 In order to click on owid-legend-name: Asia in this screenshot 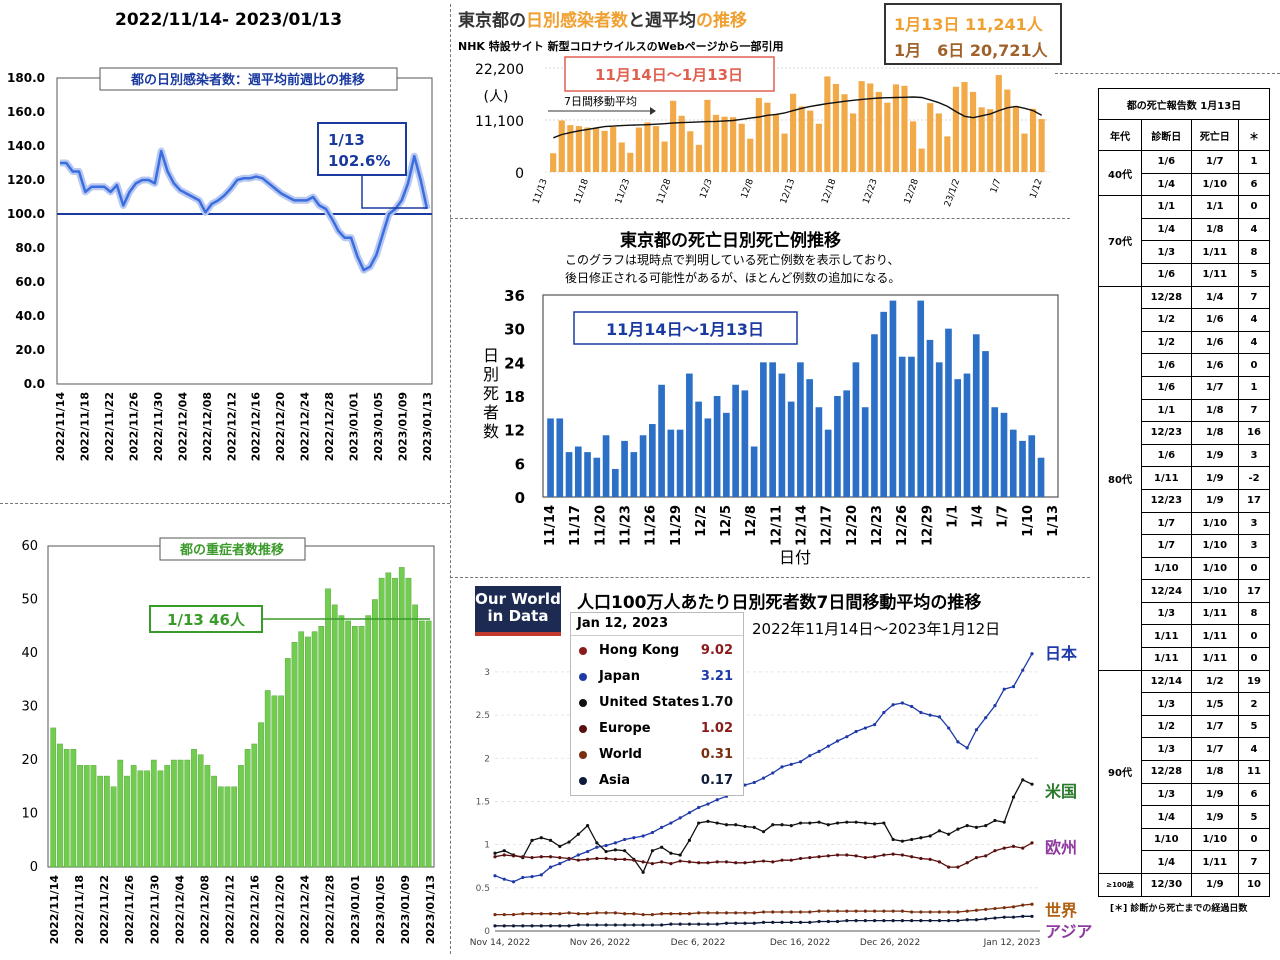, I will do `click(615, 780)`.